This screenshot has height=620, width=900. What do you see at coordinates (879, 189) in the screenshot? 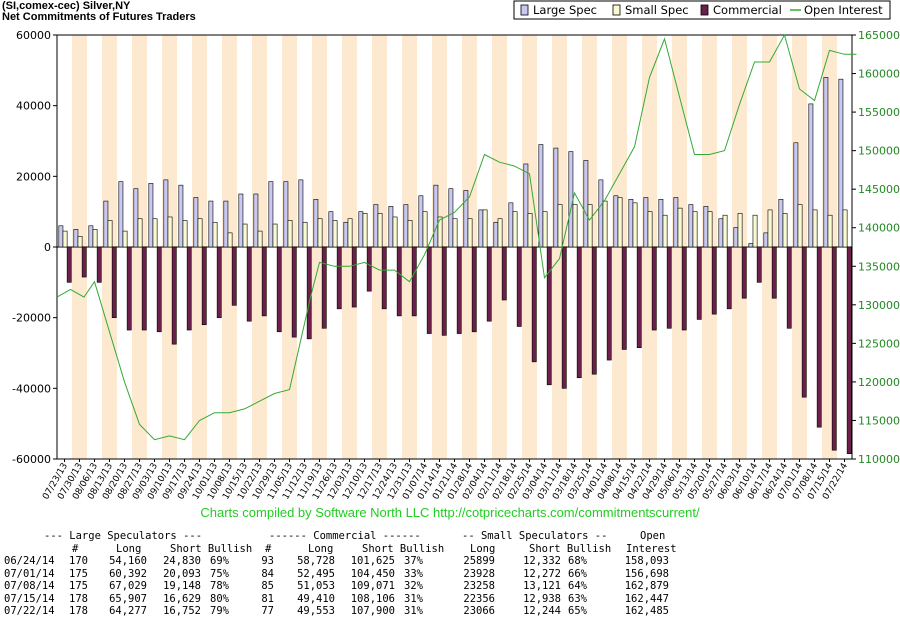
I see `right-tick-label: 145000` at bounding box center [879, 189].